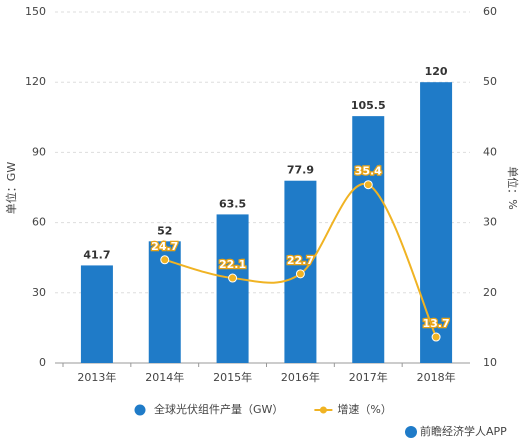 This screenshot has width=525, height=445. I want to click on x-tick-label: 2018年, so click(436, 377).